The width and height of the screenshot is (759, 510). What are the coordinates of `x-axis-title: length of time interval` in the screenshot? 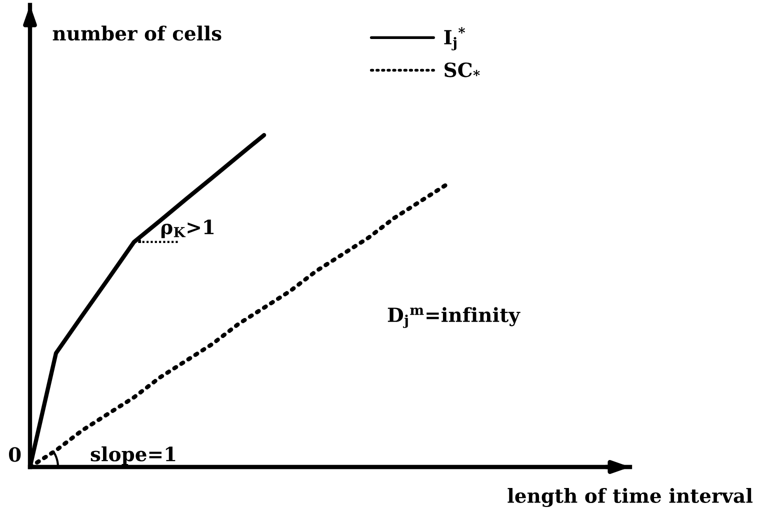 It's located at (630, 498).